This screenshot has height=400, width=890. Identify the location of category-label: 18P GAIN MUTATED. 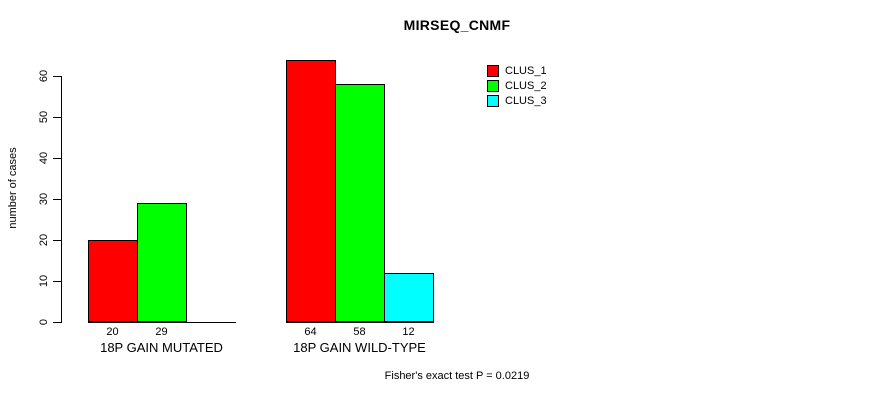
(161, 347).